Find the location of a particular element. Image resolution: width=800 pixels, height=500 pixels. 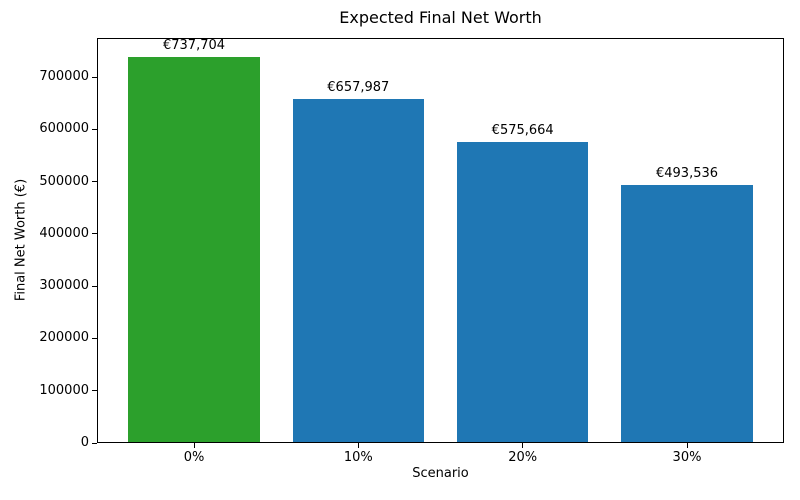

x-axis-label: Scenario is located at coordinates (440, 473).